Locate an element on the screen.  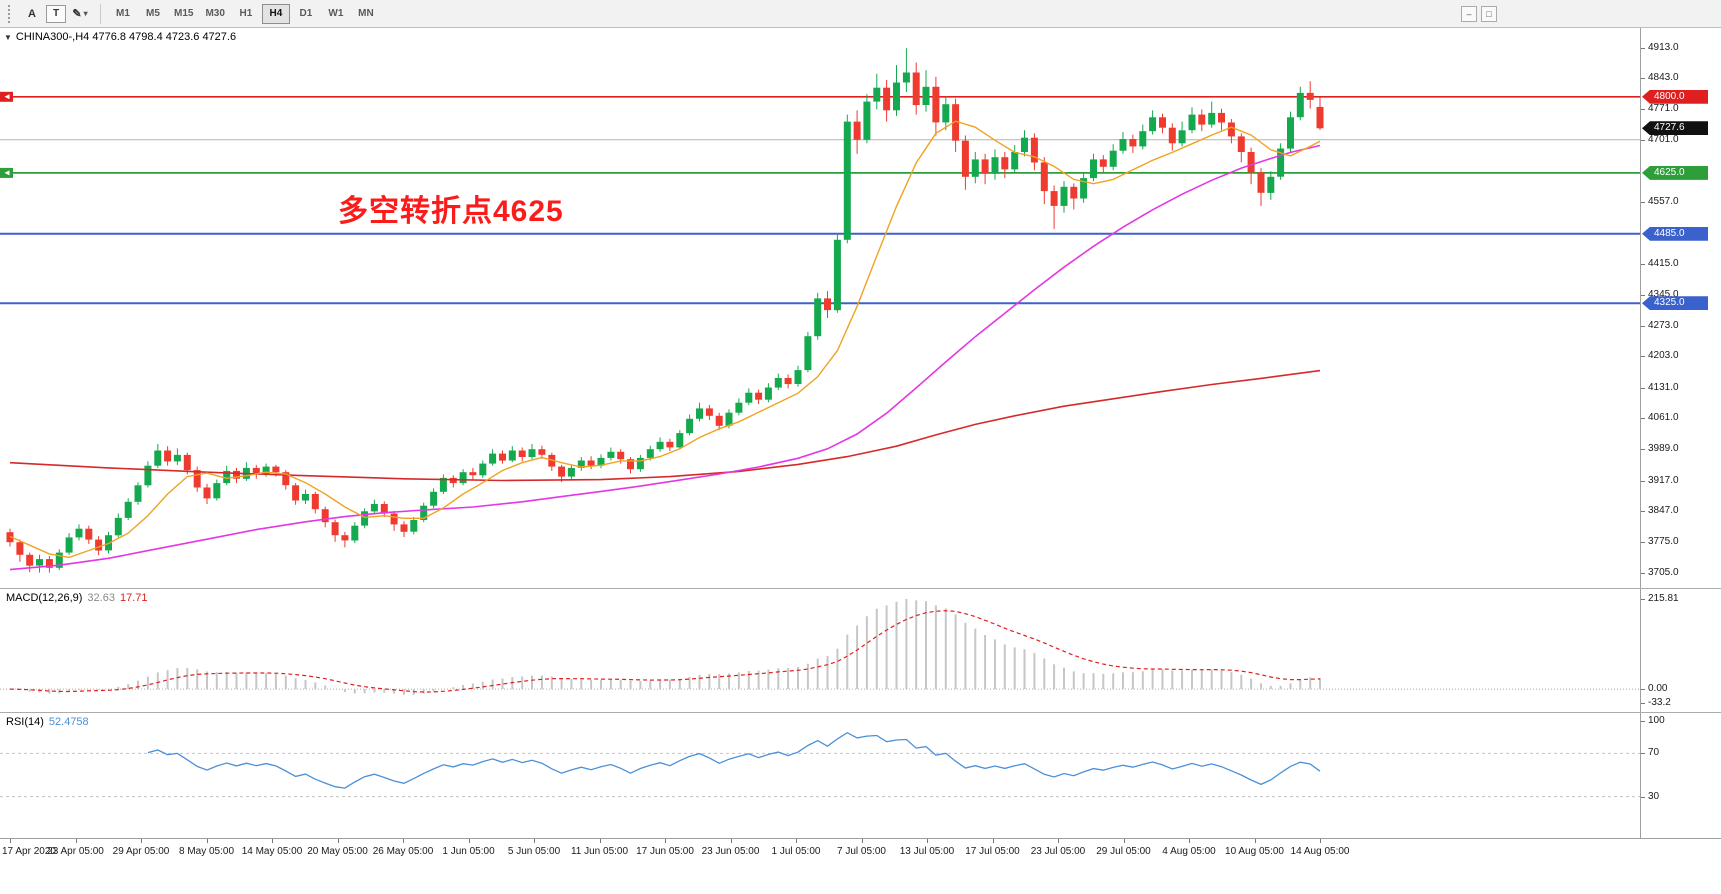
timeframe-mn: MN is located at coordinates (366, 14).